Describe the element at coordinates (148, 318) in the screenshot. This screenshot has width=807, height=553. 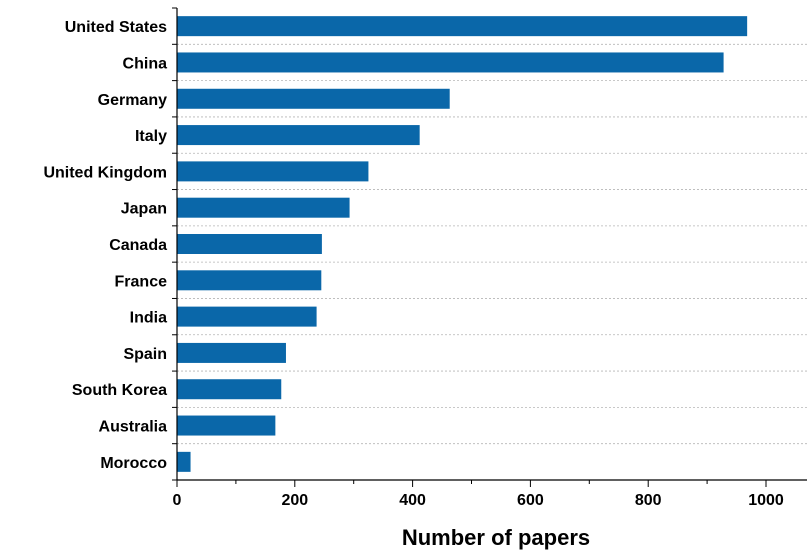
I see `category-label: India` at that location.